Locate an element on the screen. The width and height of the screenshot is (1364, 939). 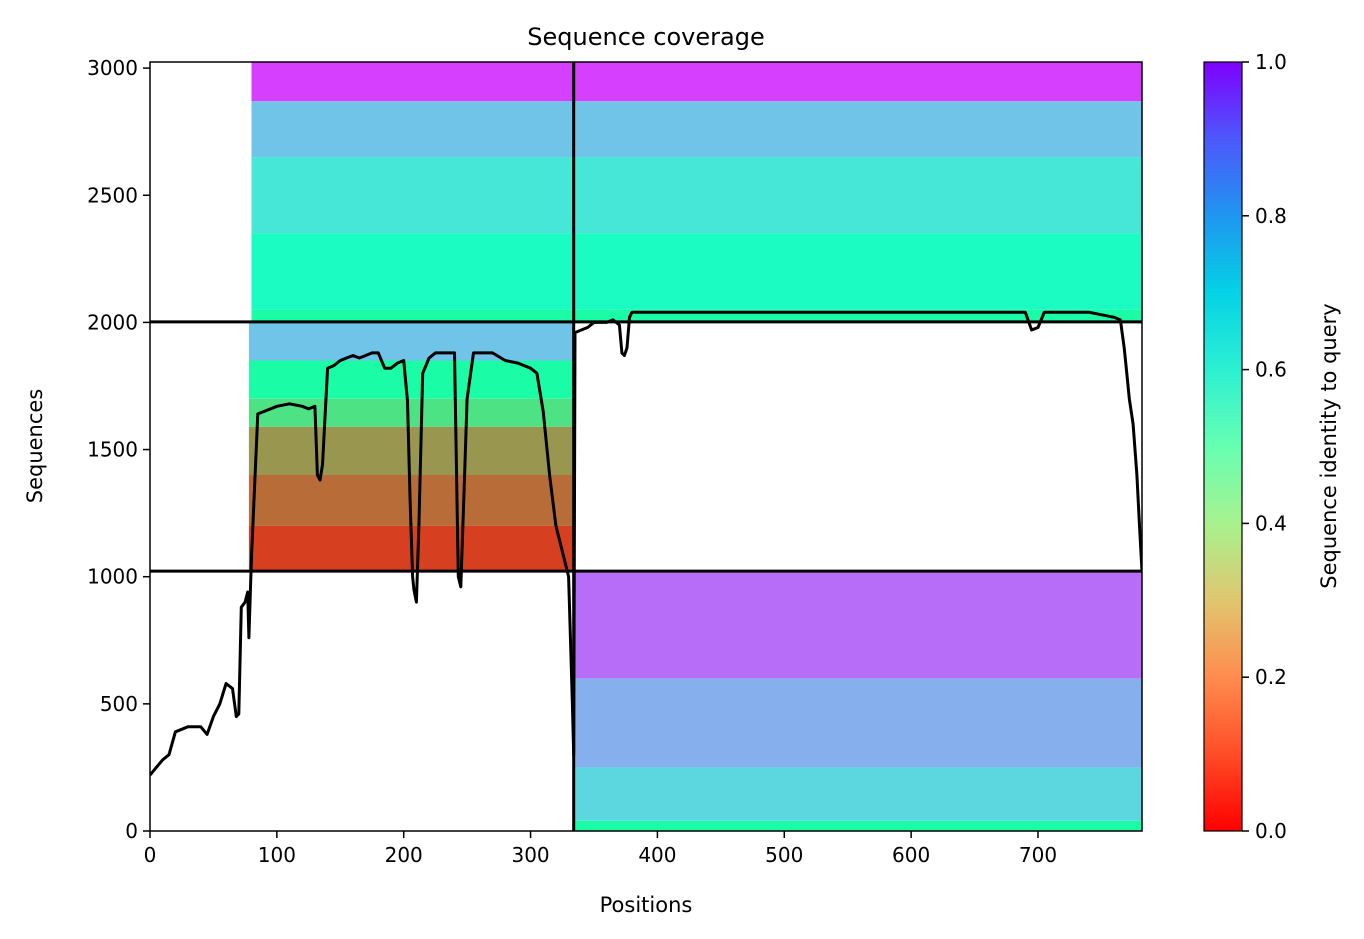
colorbar-tick-label-1: 0.2 is located at coordinates (1271, 677).